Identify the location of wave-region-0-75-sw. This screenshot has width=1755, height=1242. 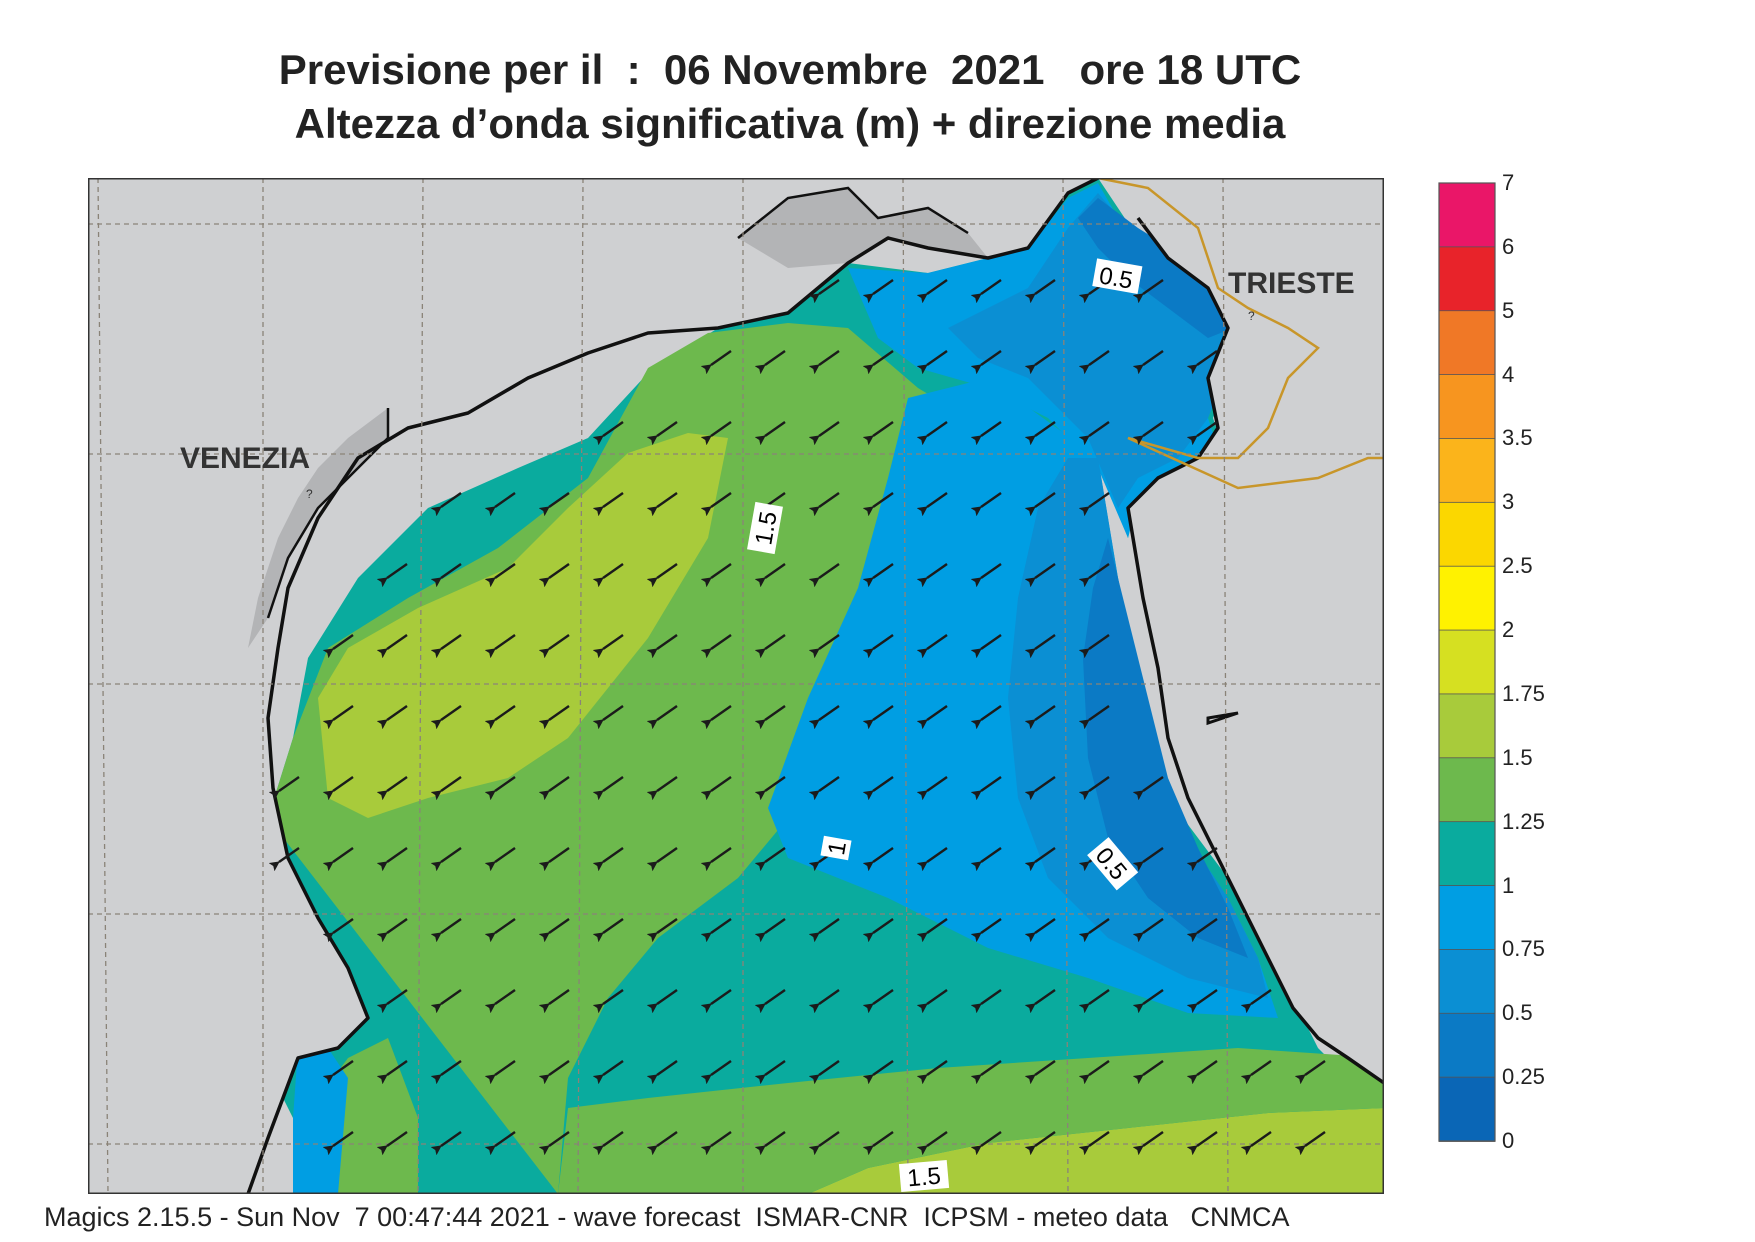
(320, 1121).